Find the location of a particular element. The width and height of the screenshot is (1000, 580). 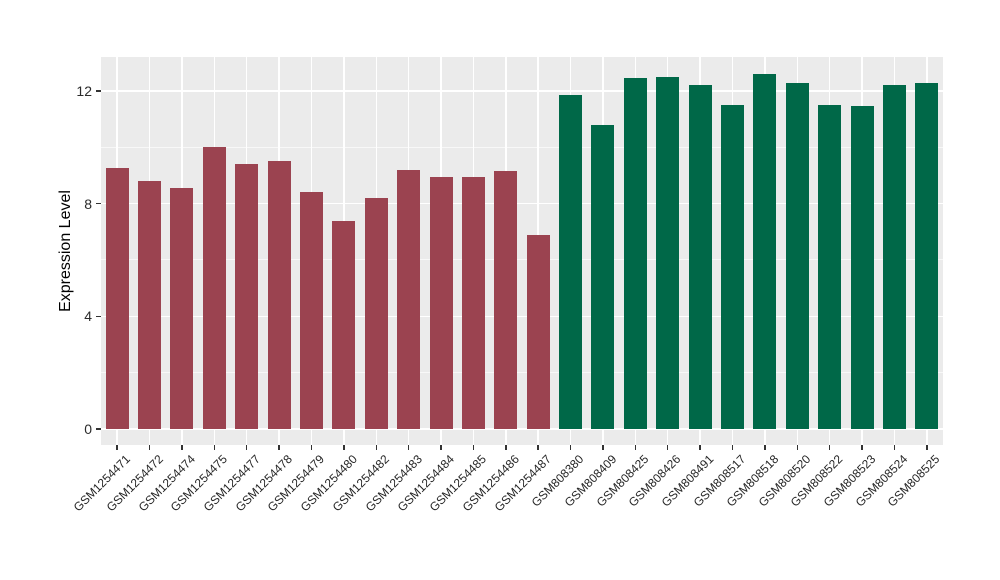

bar-GSM808517 is located at coordinates (732, 267).